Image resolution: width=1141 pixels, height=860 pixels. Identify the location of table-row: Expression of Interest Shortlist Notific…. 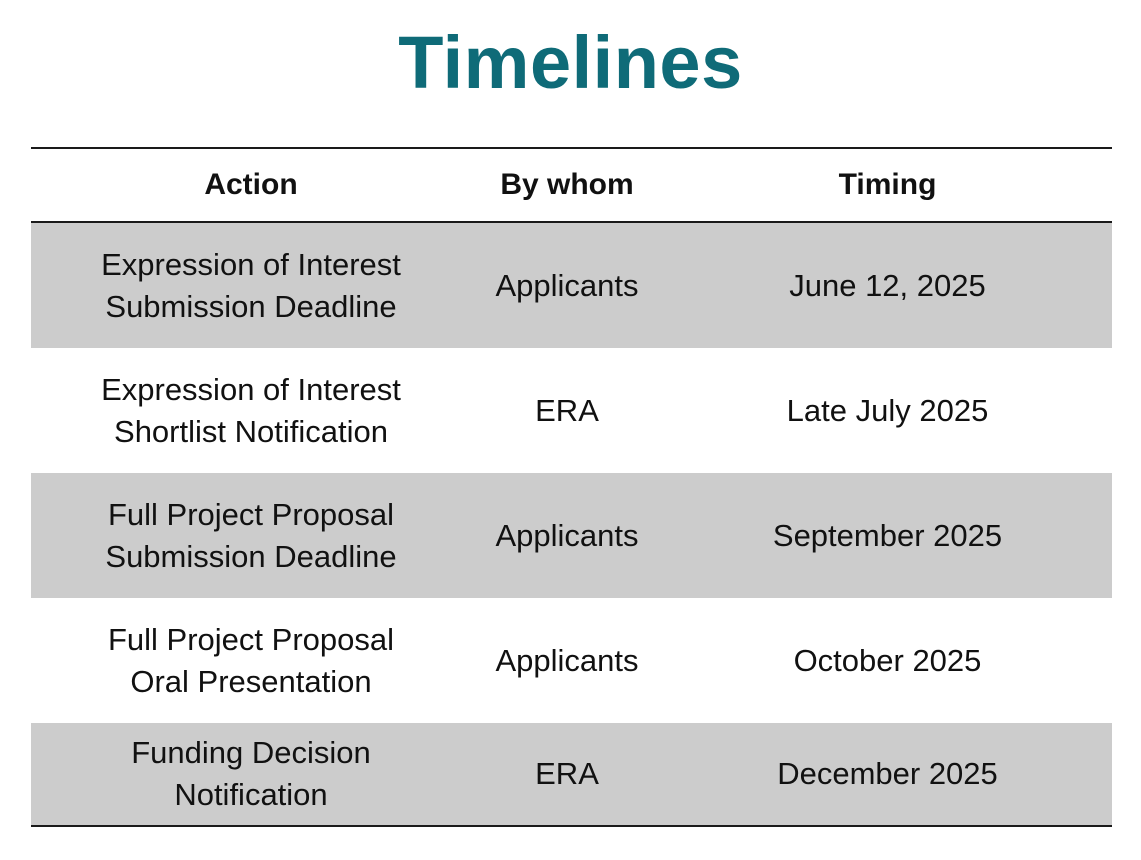
(571, 410).